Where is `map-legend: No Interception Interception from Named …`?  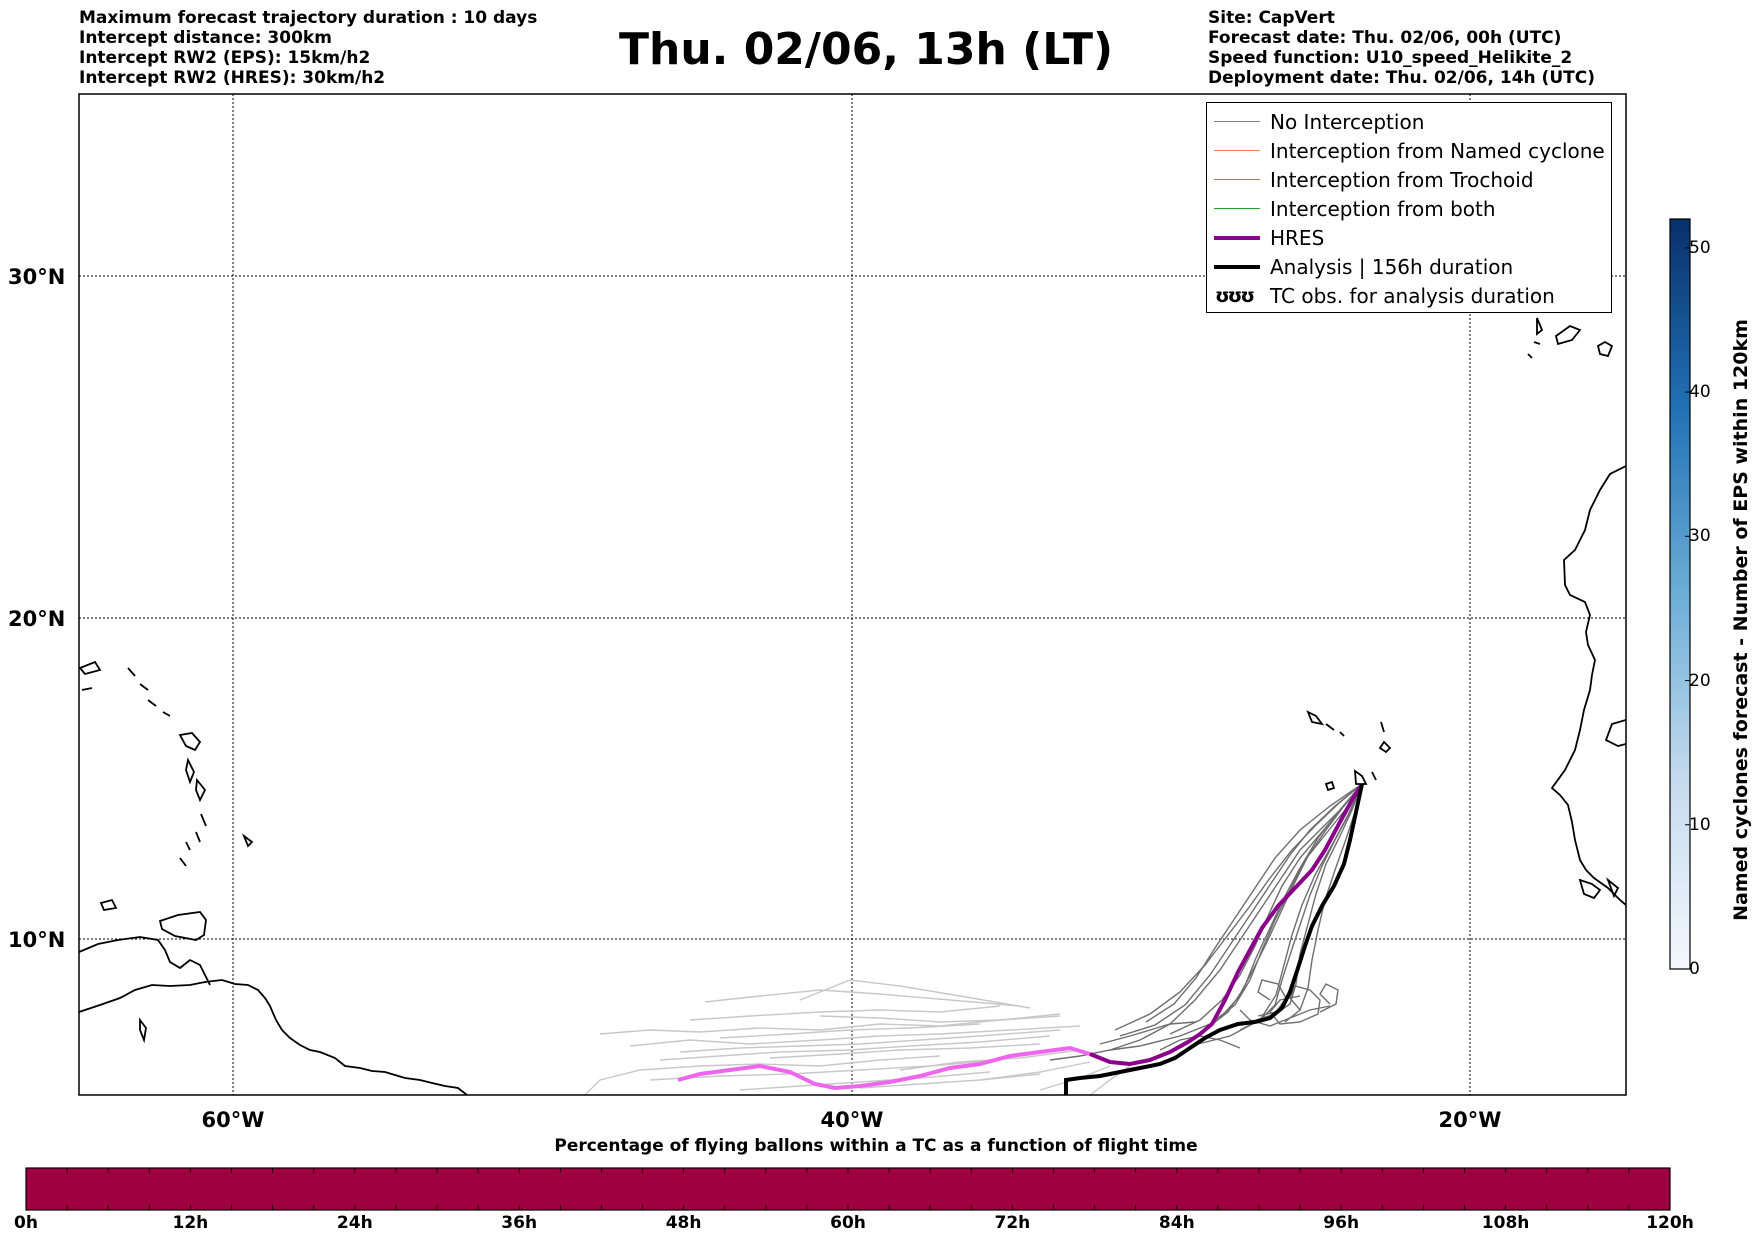
map-legend: No Interception Interception from Named … is located at coordinates (1409, 207).